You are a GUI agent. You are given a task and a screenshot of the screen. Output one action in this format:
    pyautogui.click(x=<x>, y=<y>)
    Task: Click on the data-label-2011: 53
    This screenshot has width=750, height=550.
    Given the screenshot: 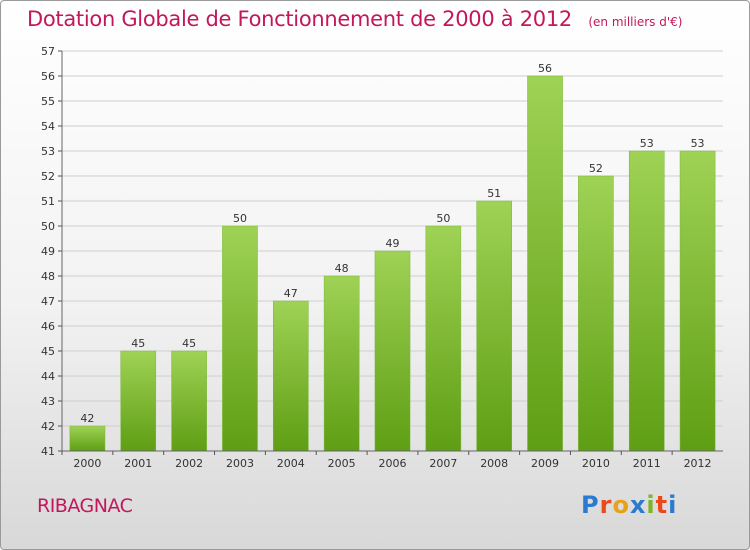 What is the action you would take?
    pyautogui.click(x=647, y=143)
    